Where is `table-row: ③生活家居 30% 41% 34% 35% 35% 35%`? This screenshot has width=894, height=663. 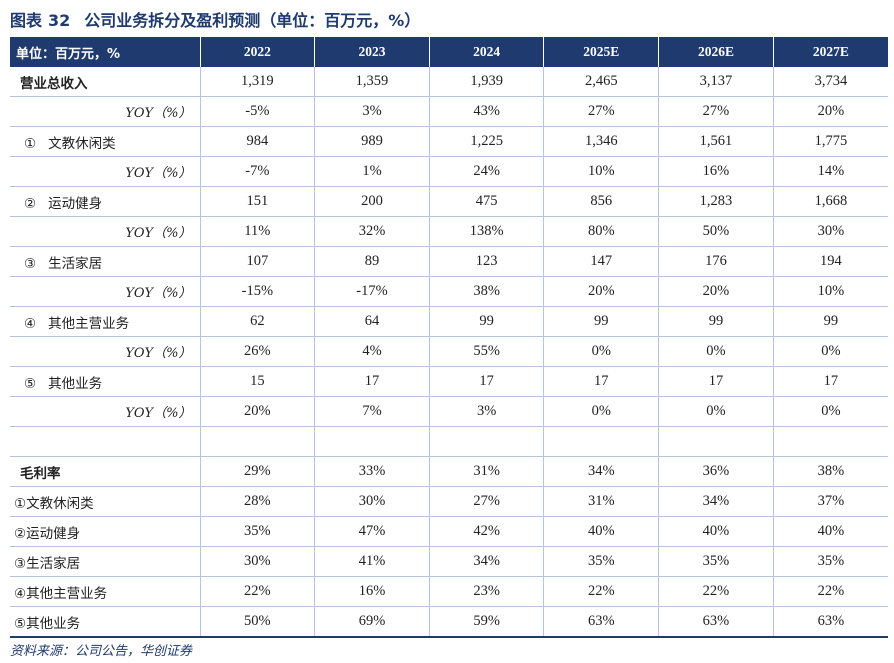 table-row: ③生活家居 30% 41% 34% 35% 35% 35% is located at coordinates (449, 561).